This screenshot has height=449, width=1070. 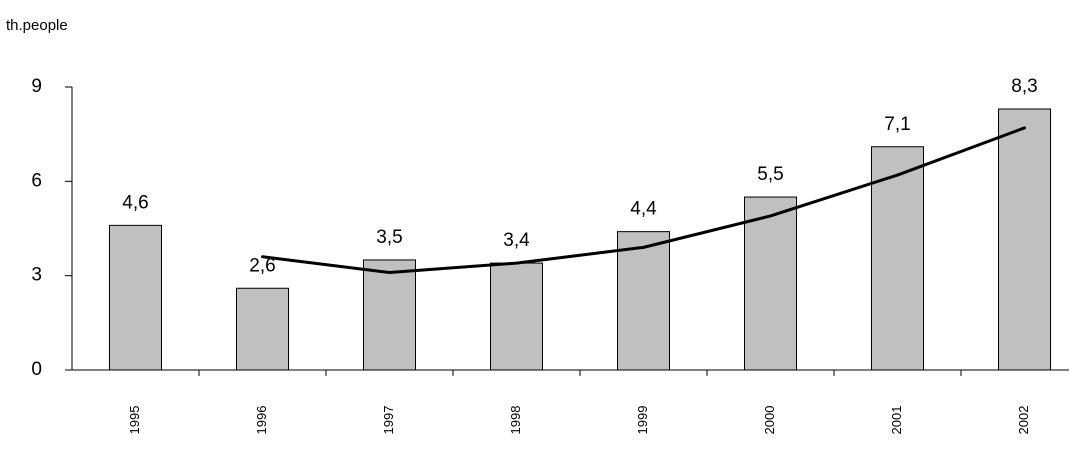 I want to click on data-label: 3,5, so click(x=389, y=237).